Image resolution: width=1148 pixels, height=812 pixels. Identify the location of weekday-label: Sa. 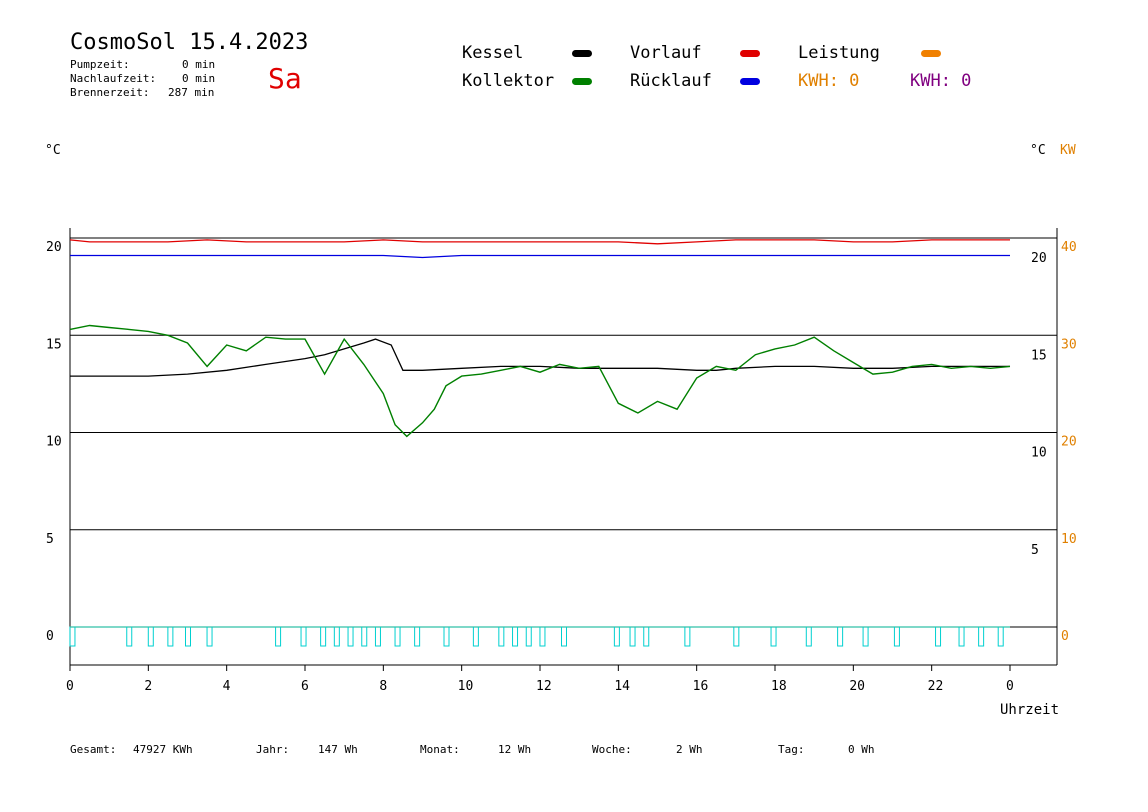
(285, 78).